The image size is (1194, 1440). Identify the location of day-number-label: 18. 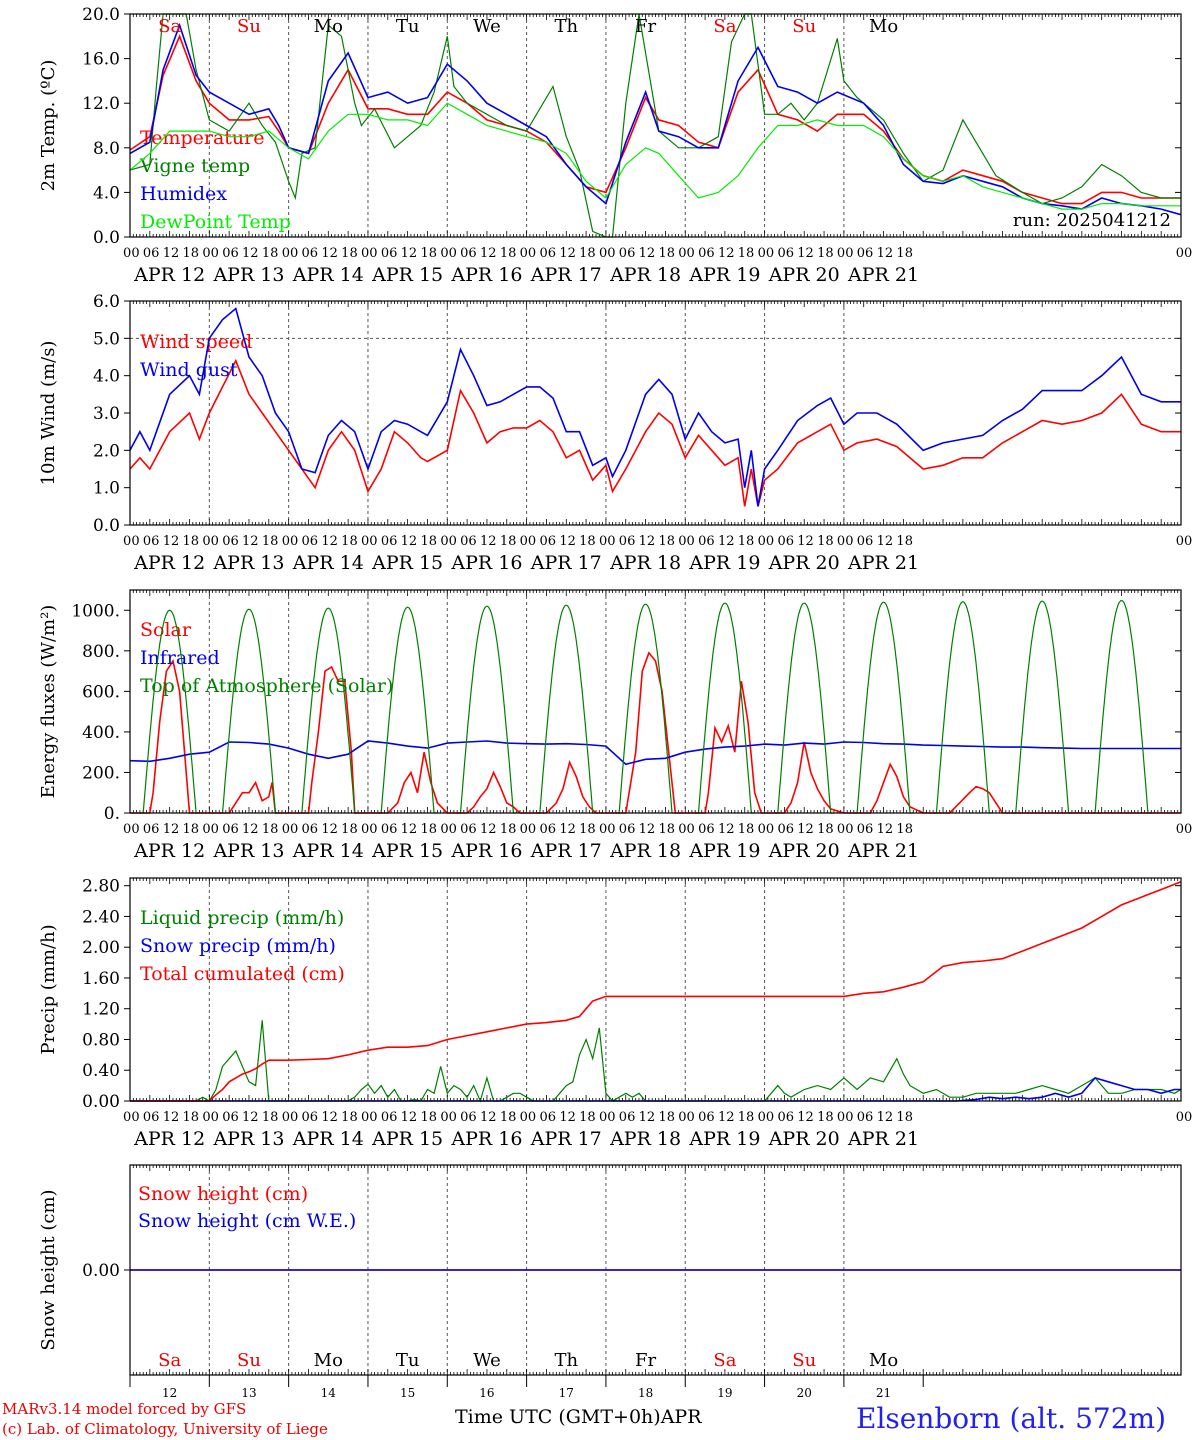
(645, 1393).